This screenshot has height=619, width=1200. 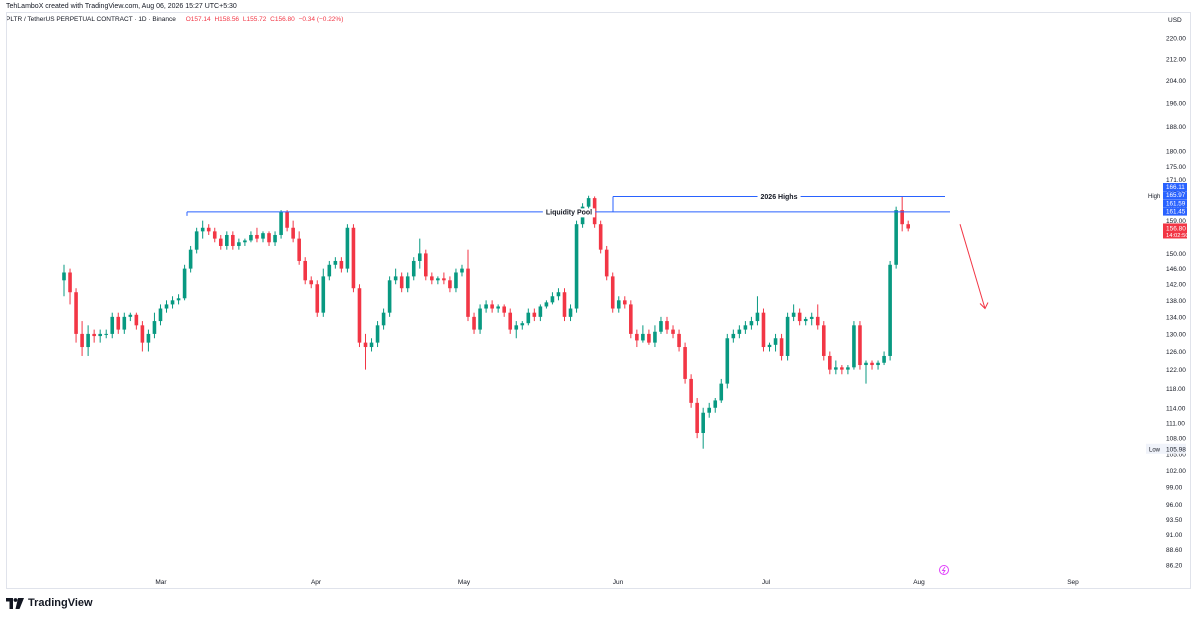 What do you see at coordinates (464, 582) in the screenshot?
I see `time-tick-label: May` at bounding box center [464, 582].